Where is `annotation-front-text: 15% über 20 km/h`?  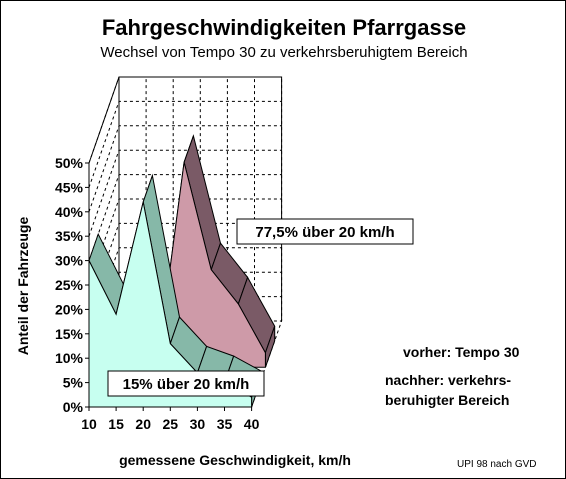
annotation-front-text: 15% über 20 km/h is located at coordinates (186, 384).